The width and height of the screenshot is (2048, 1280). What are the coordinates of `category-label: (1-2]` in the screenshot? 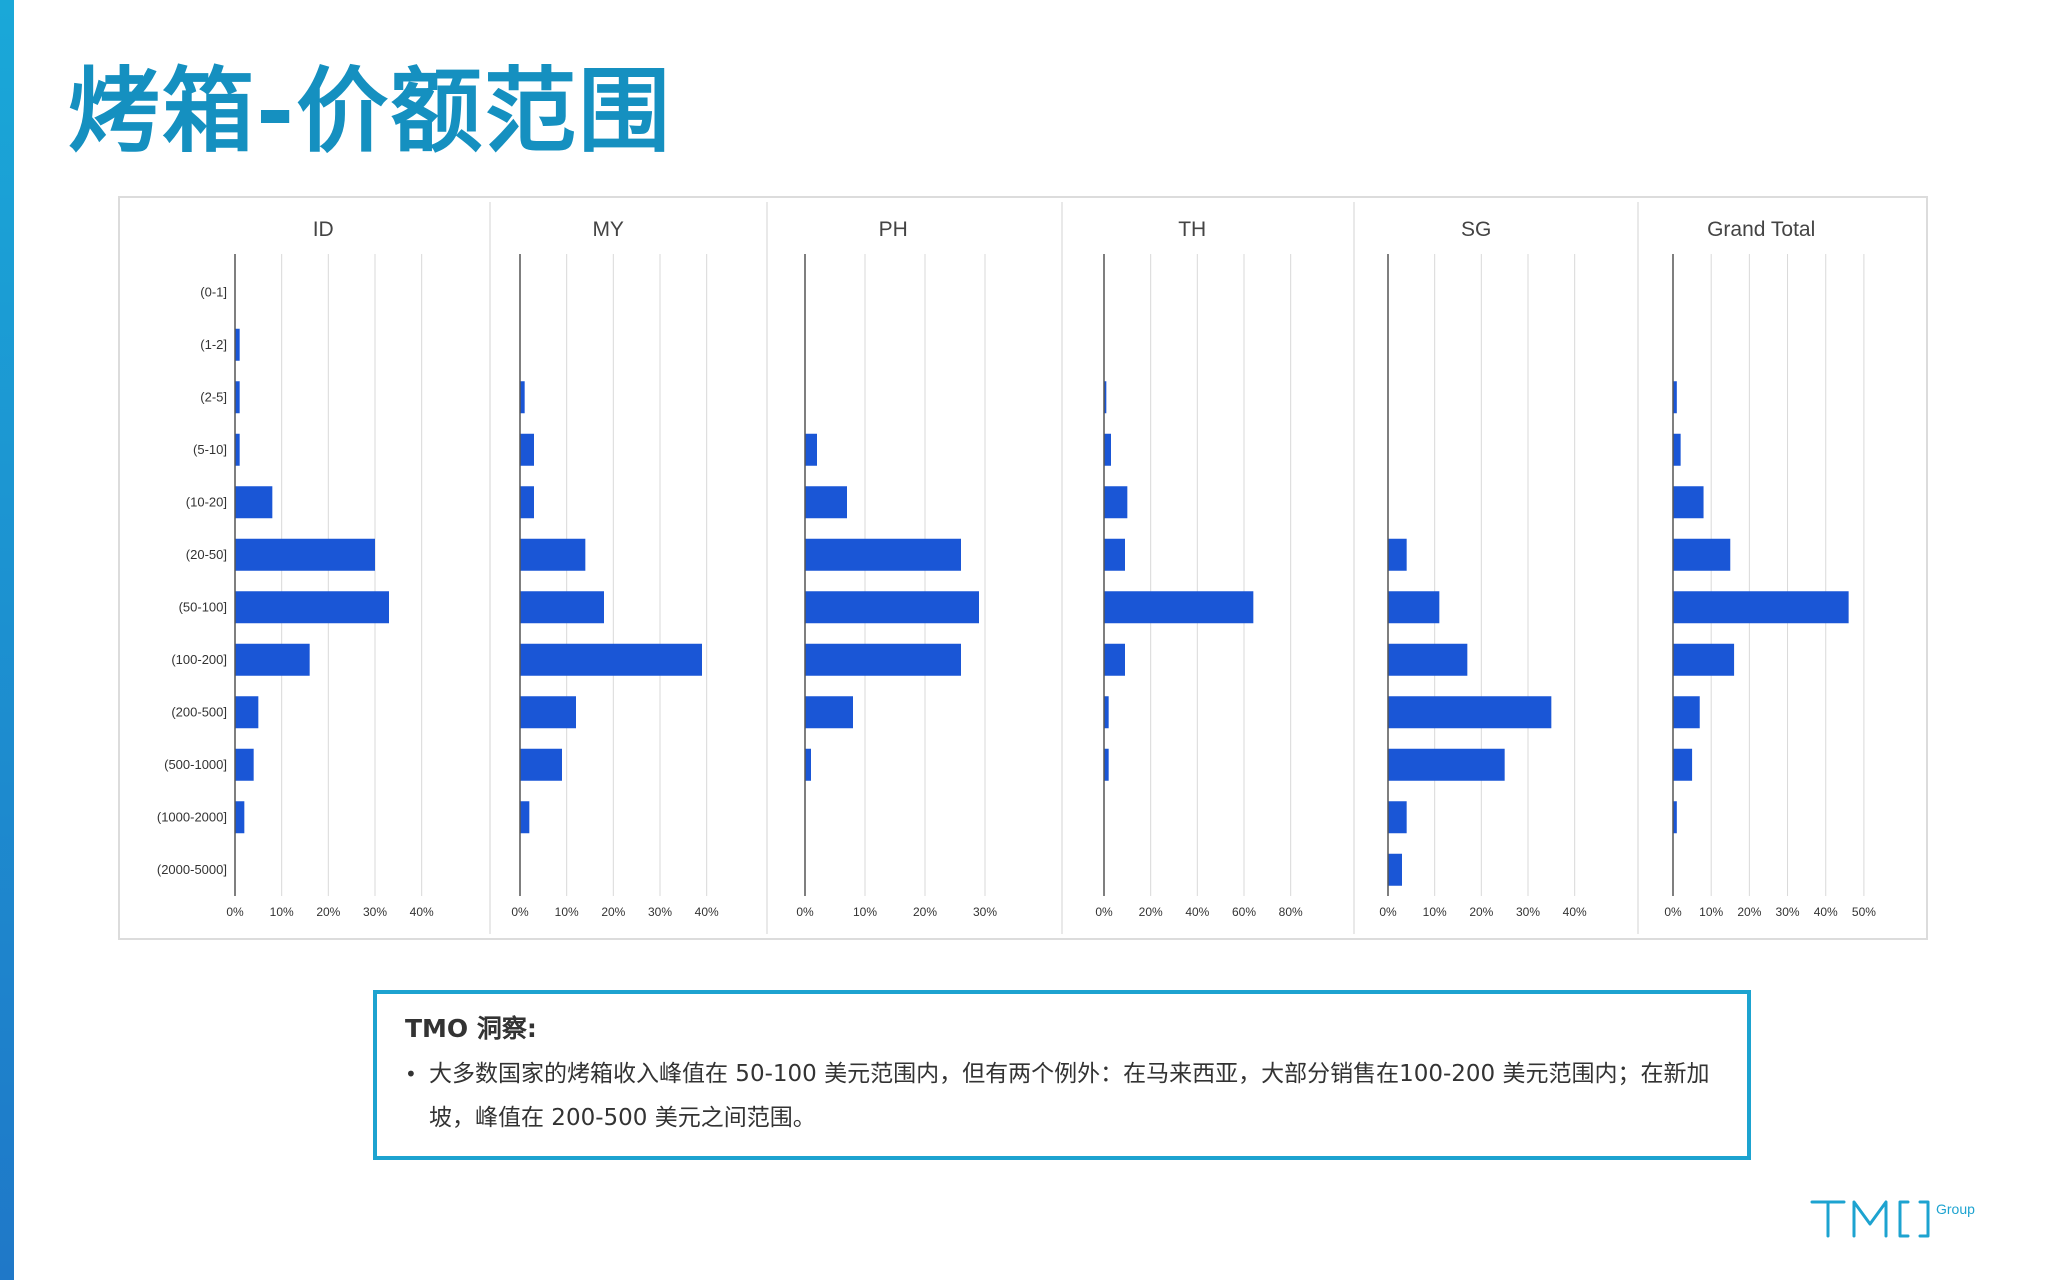 It's located at (213, 344).